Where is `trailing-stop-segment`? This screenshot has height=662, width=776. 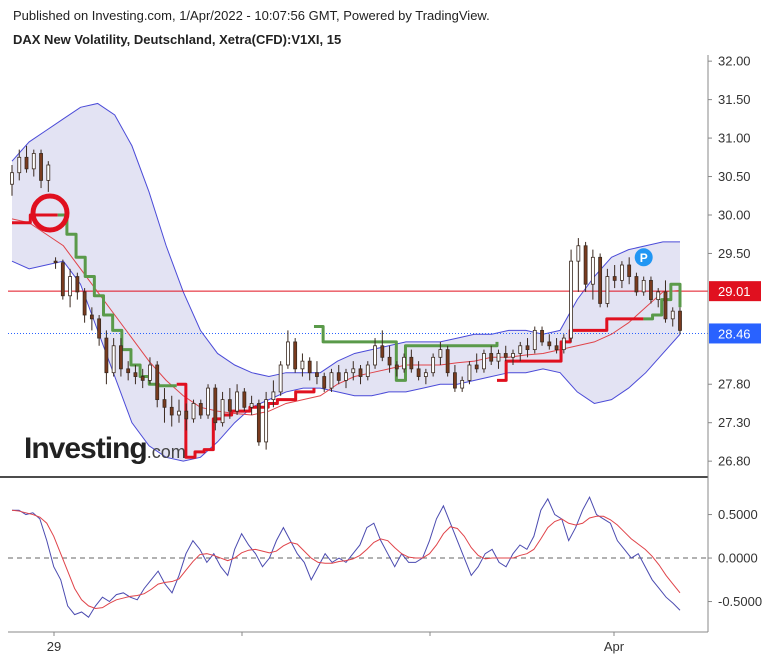 trailing-stop-segment is located at coordinates (246, 420).